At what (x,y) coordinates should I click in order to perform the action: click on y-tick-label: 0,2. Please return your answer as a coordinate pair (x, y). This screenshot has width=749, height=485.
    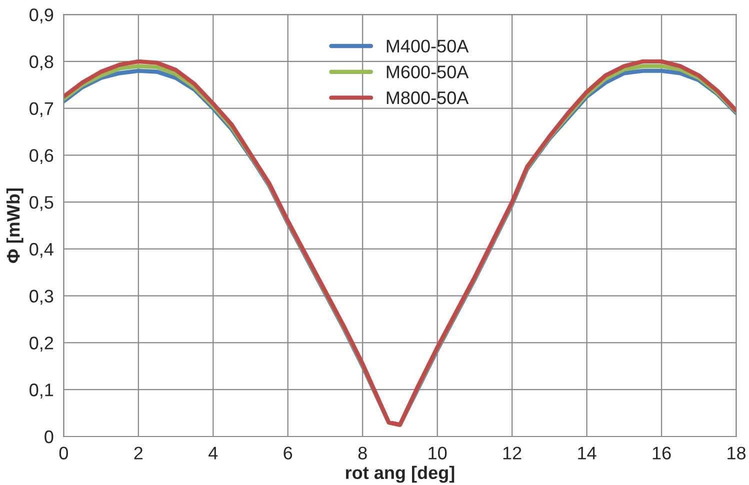
    Looking at the image, I should click on (42, 344).